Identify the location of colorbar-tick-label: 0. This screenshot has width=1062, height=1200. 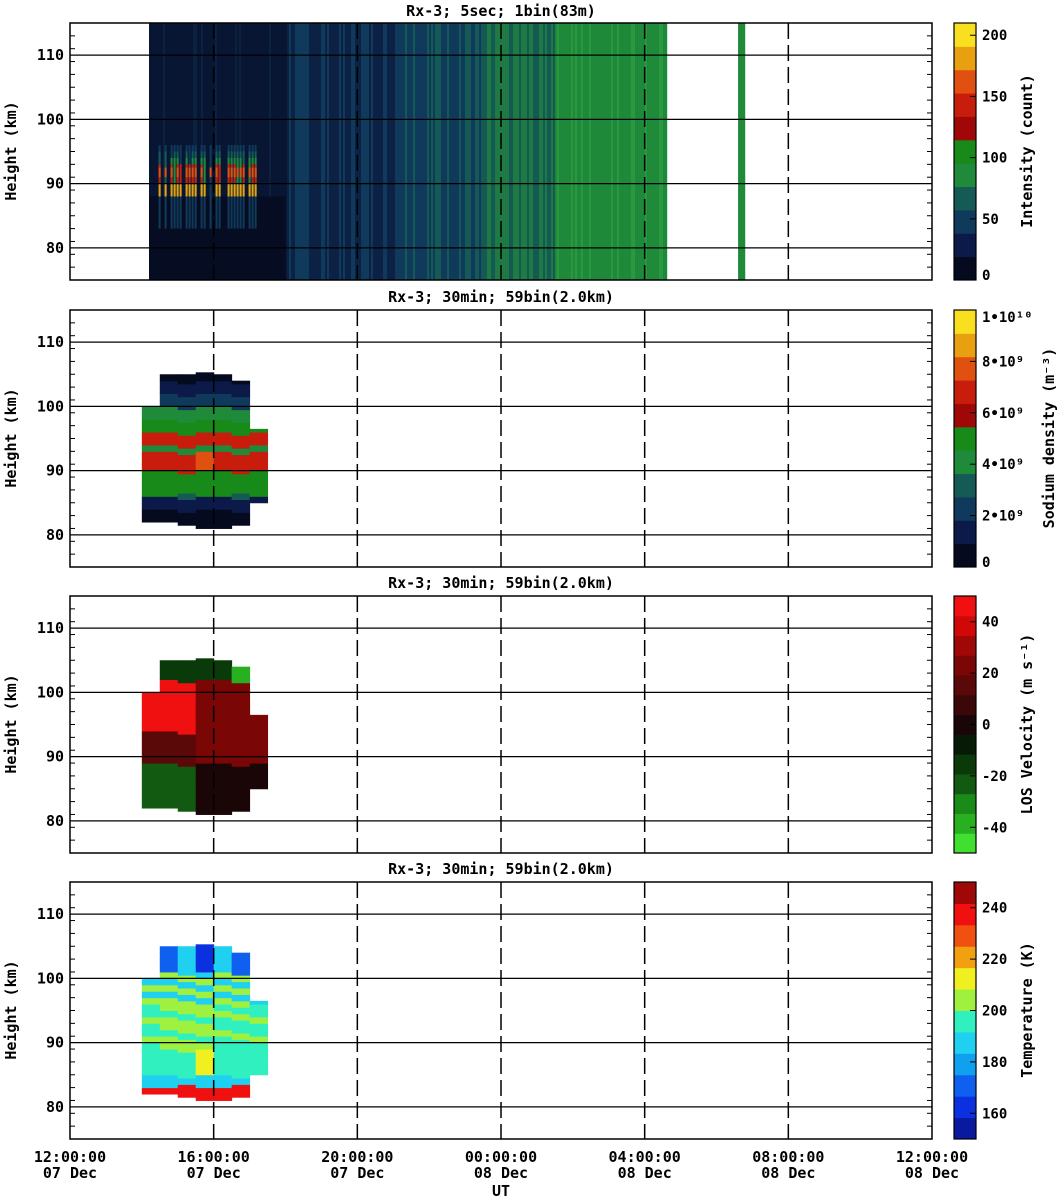
(986, 276).